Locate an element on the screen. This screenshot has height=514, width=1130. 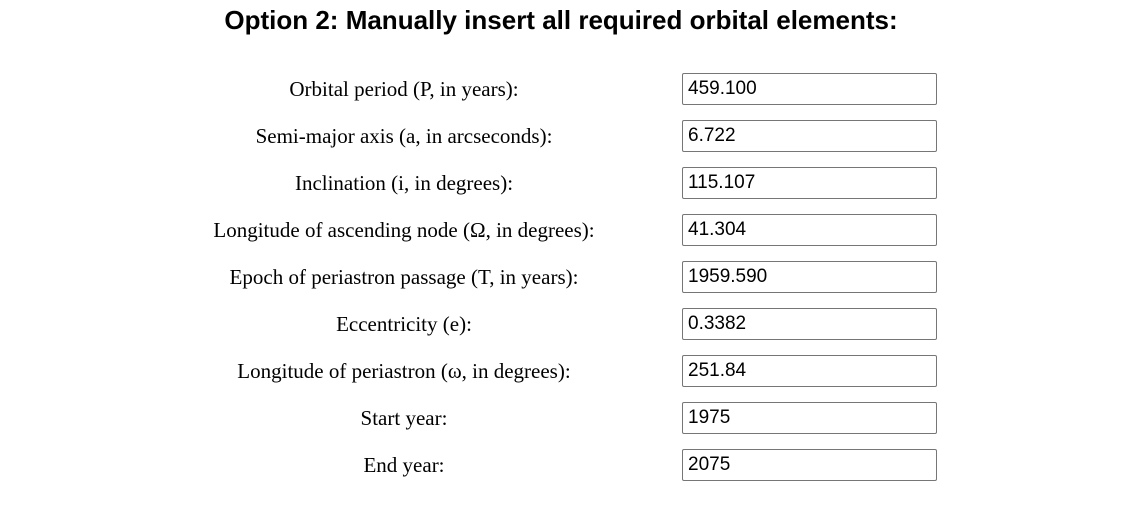
start-year-input is located at coordinates (809, 418).